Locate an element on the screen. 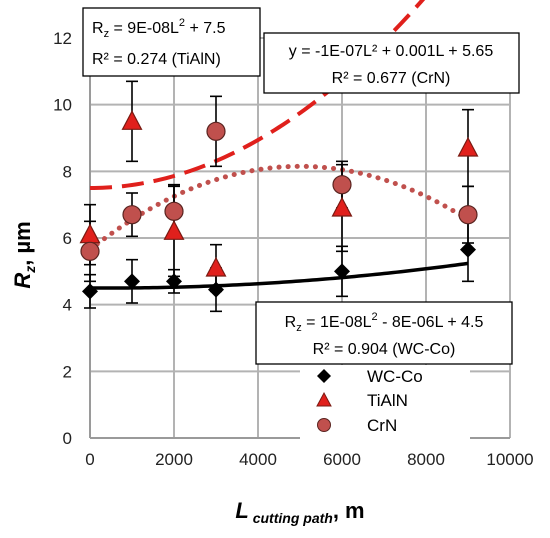 Image resolution: width=550 pixels, height=538 pixels. y-tick-label: 12 is located at coordinates (62, 38).